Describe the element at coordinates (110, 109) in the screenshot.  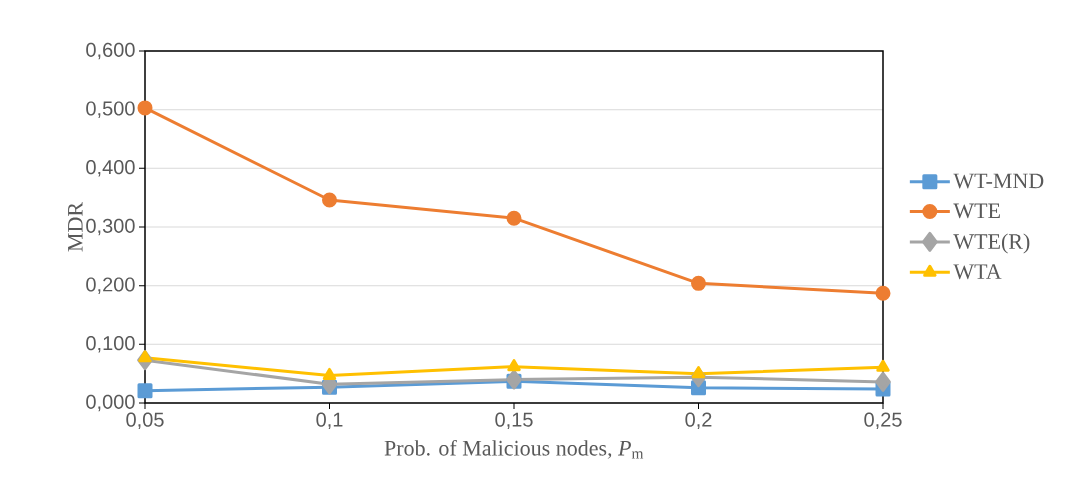
I see `y-tick-label: 0,500` at that location.